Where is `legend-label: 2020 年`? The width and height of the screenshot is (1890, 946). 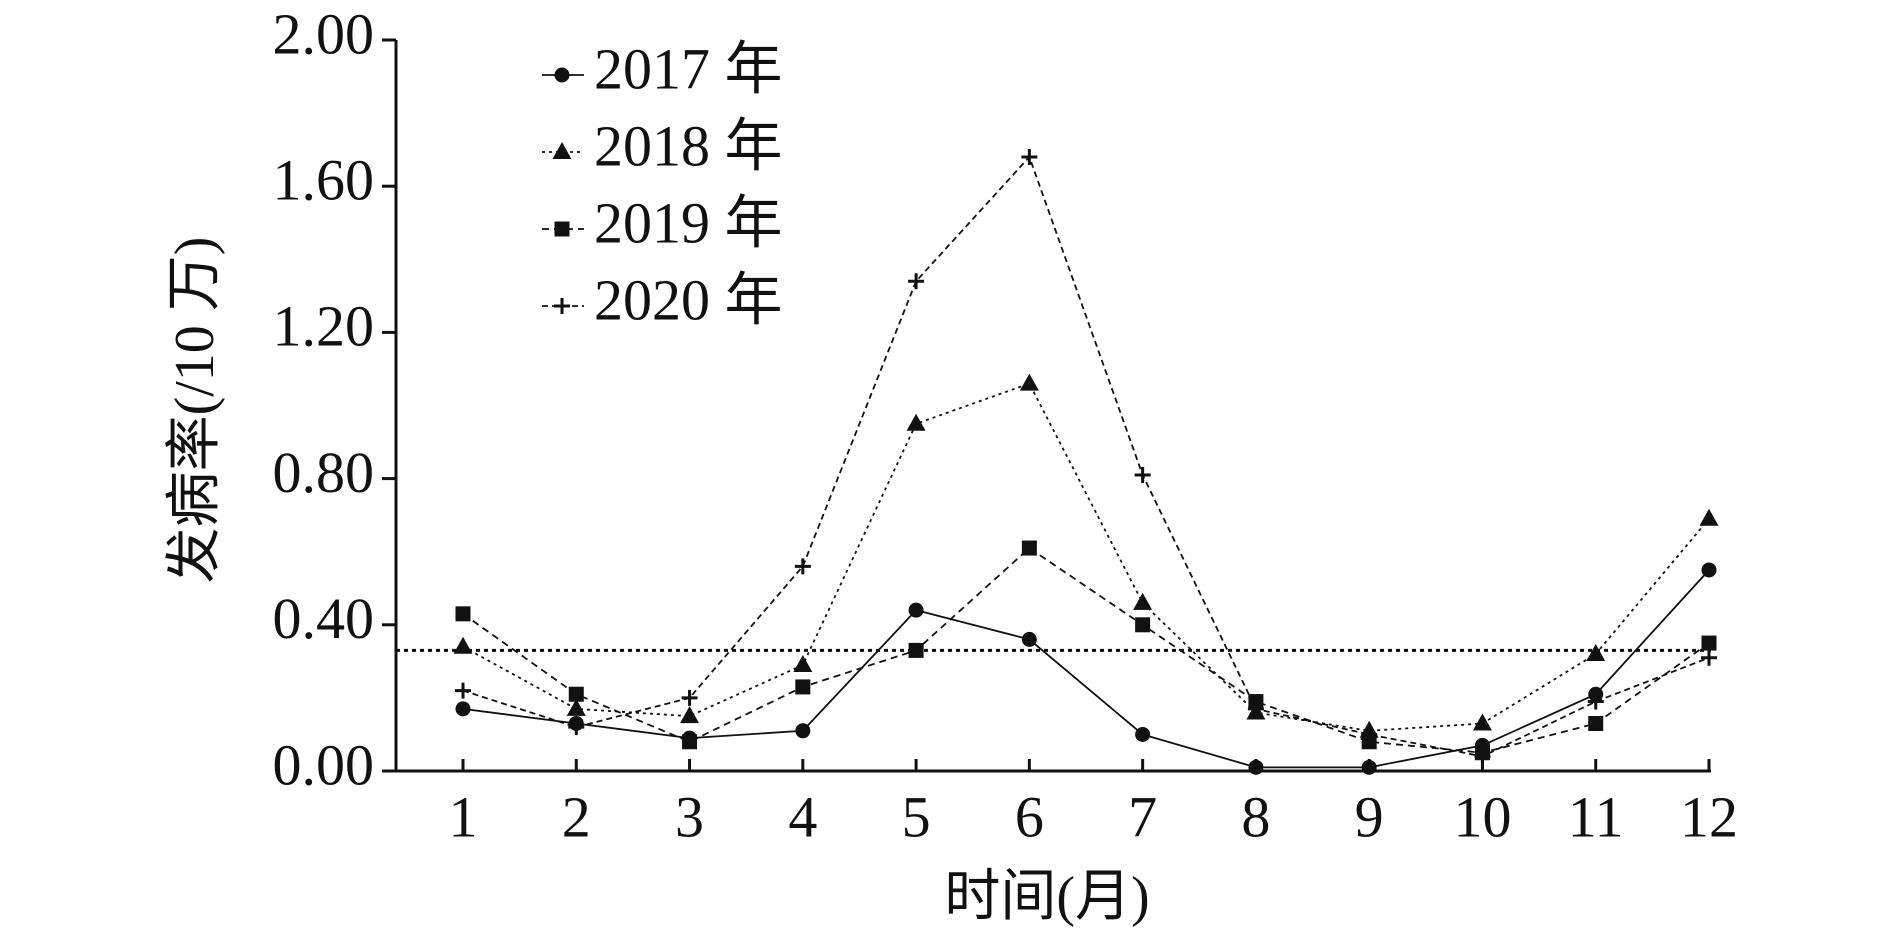
legend-label: 2020 年 is located at coordinates (688, 299).